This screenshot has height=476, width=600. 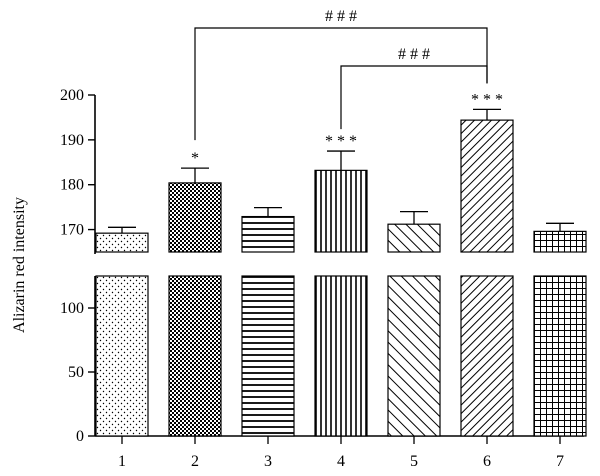 I want to click on y-upper-tick-label: 180, so click(x=72, y=185).